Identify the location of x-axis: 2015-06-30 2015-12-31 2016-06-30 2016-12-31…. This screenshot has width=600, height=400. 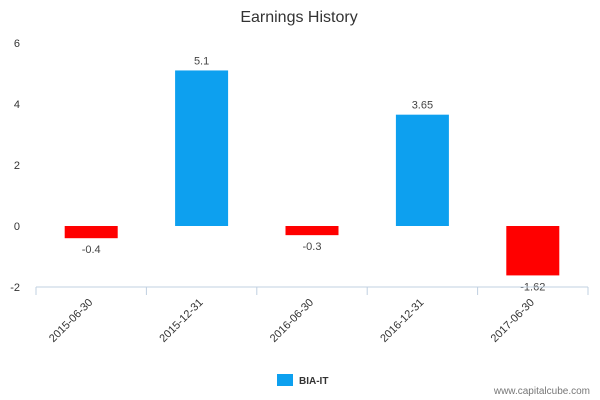
(312, 315).